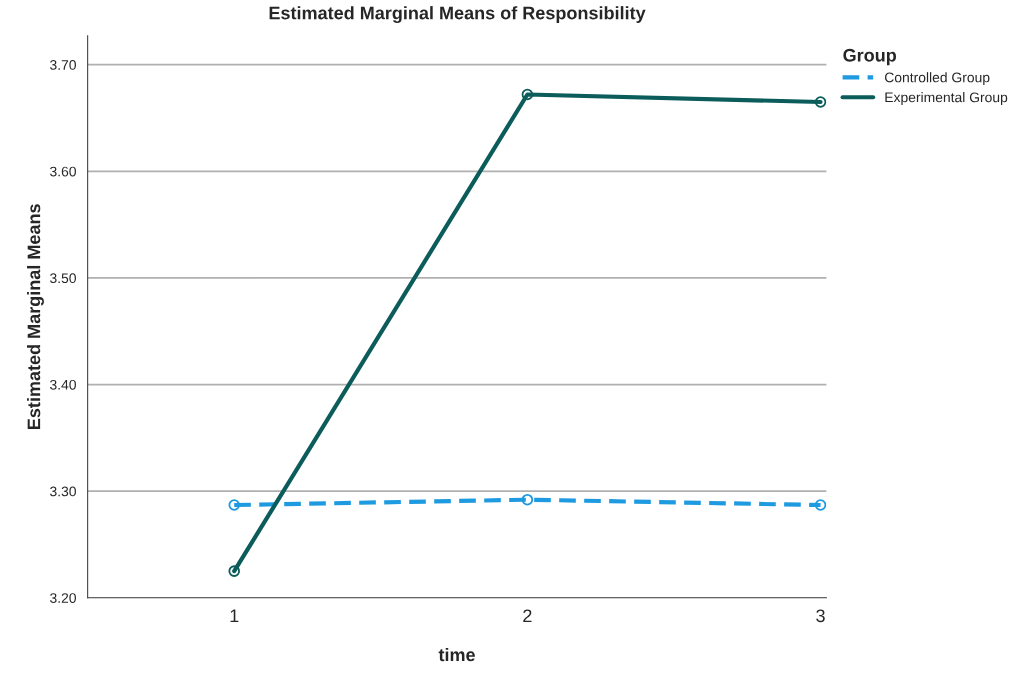 The height and width of the screenshot is (677, 1019). I want to click on y-tick-label: 3.50, so click(63, 278).